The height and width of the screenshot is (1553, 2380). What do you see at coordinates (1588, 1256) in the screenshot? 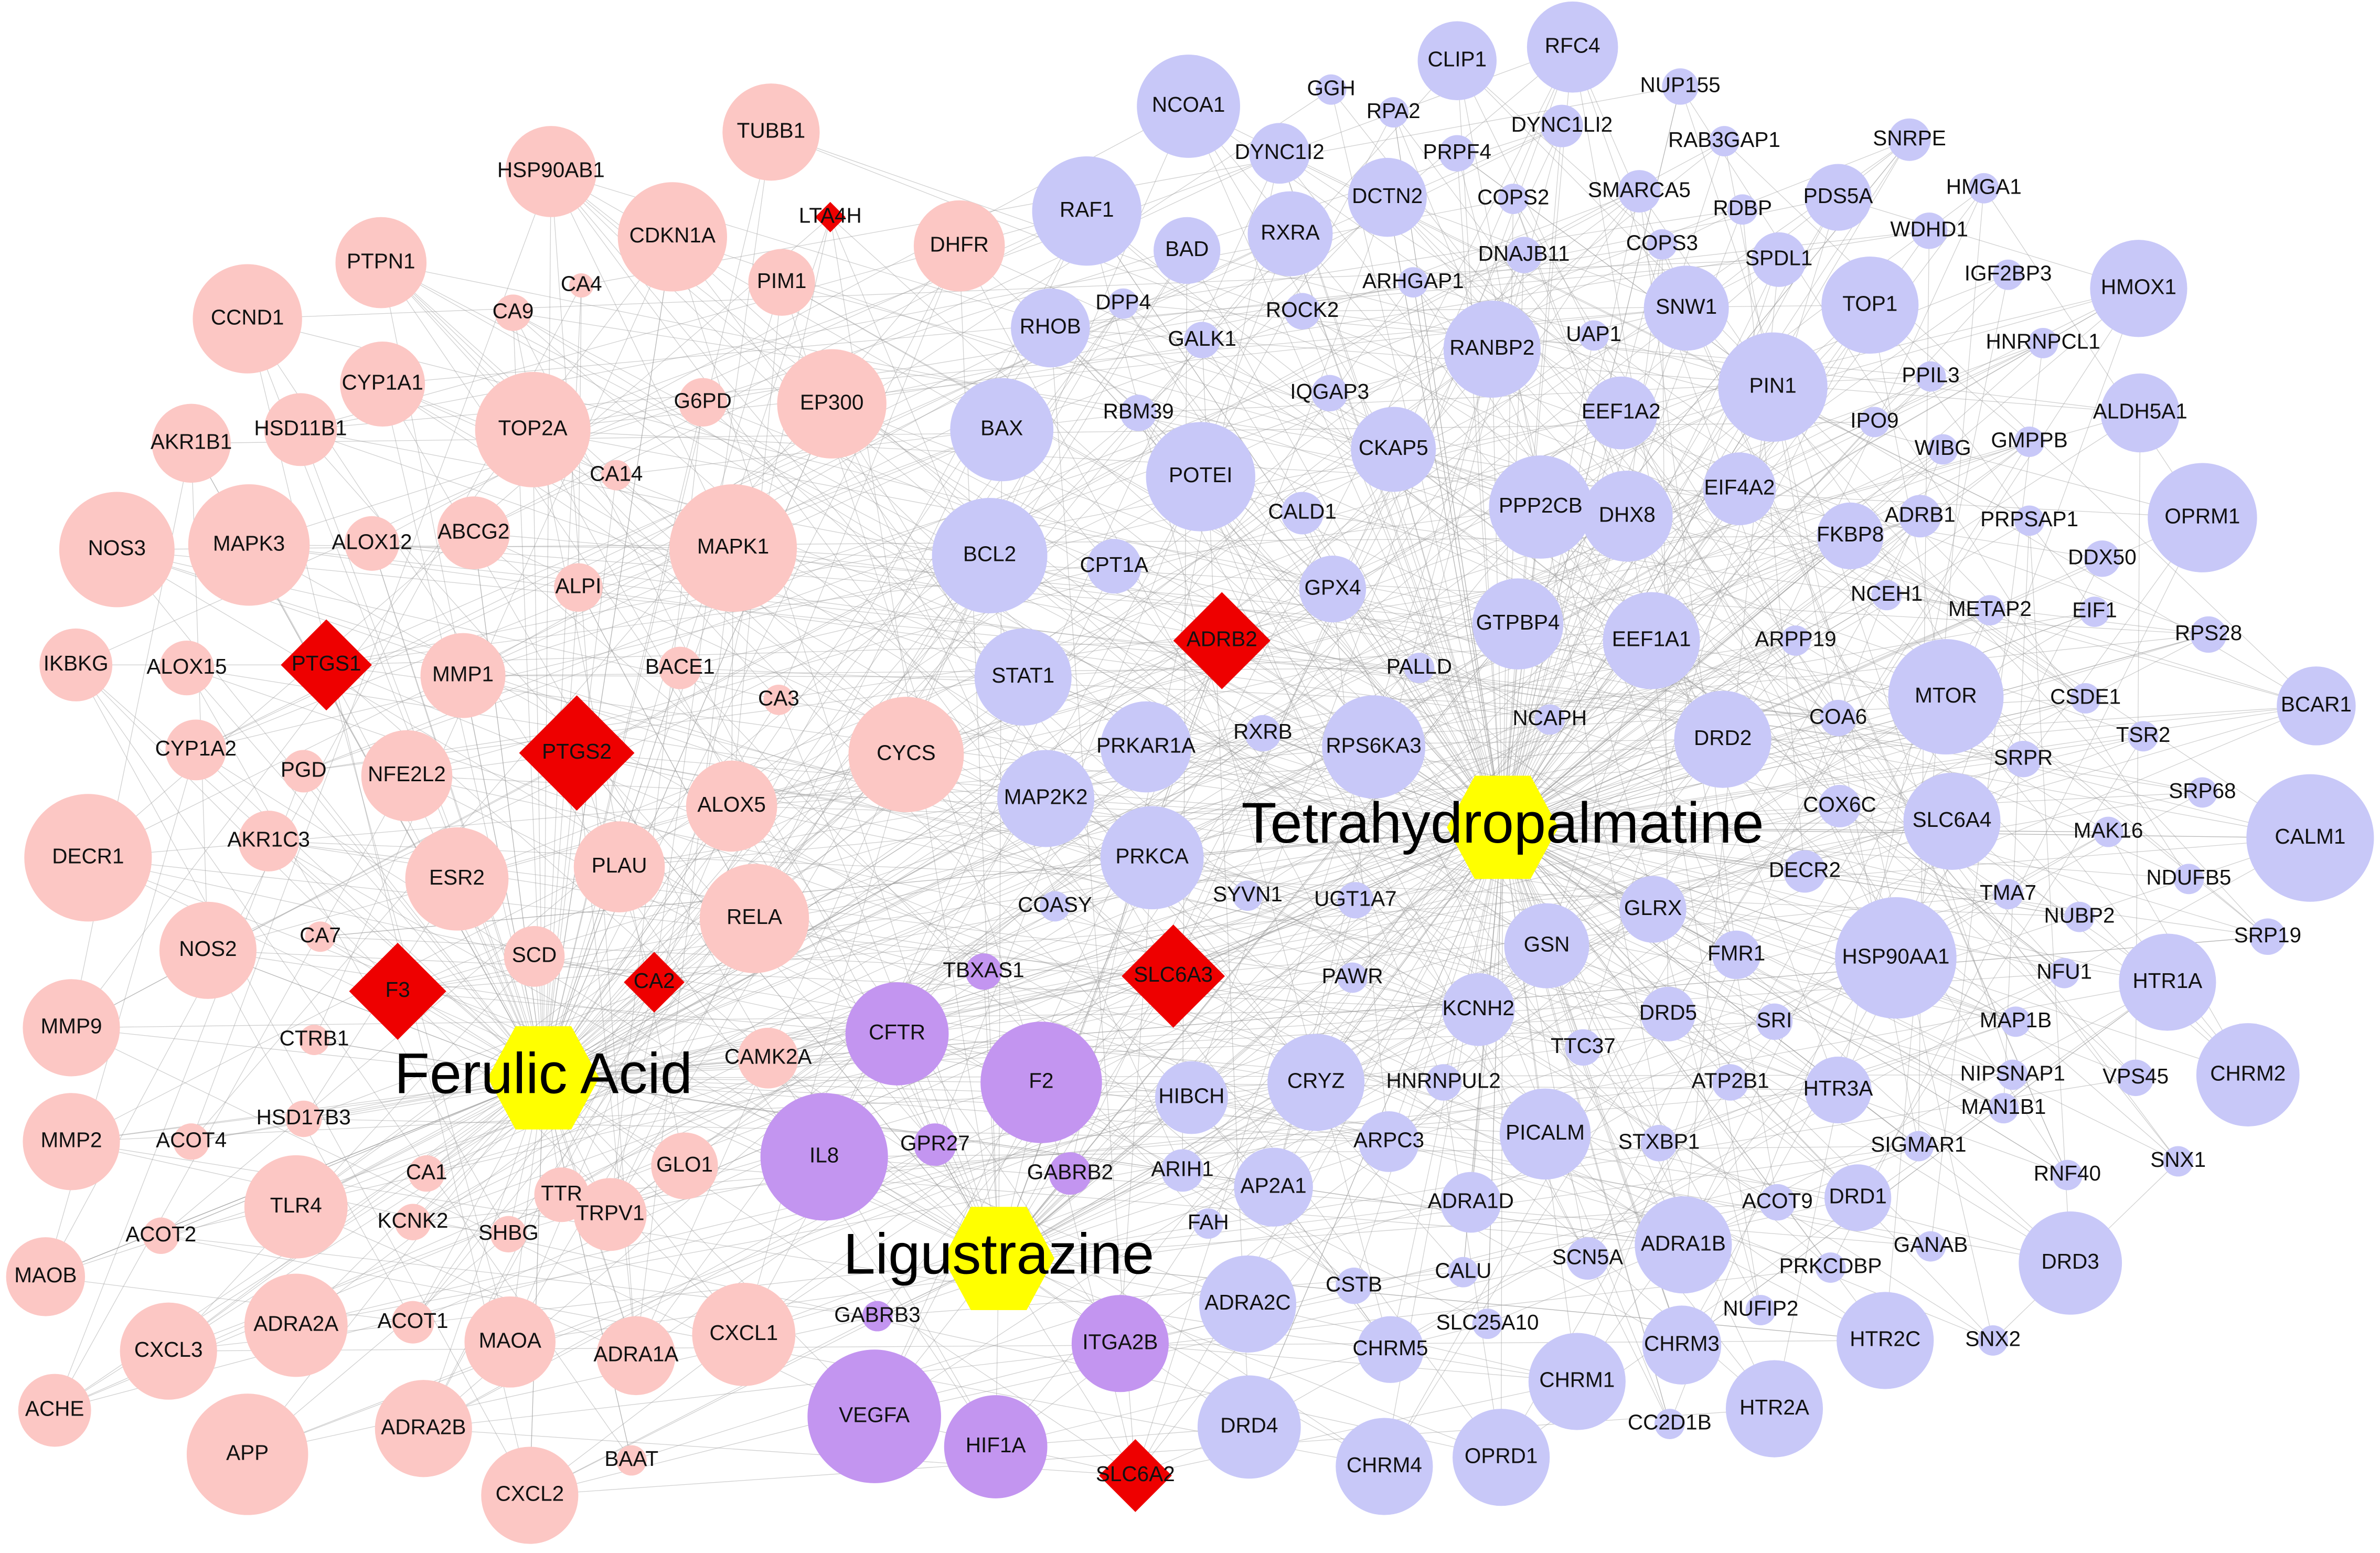
I see `node-label: SCN5A` at bounding box center [1588, 1256].